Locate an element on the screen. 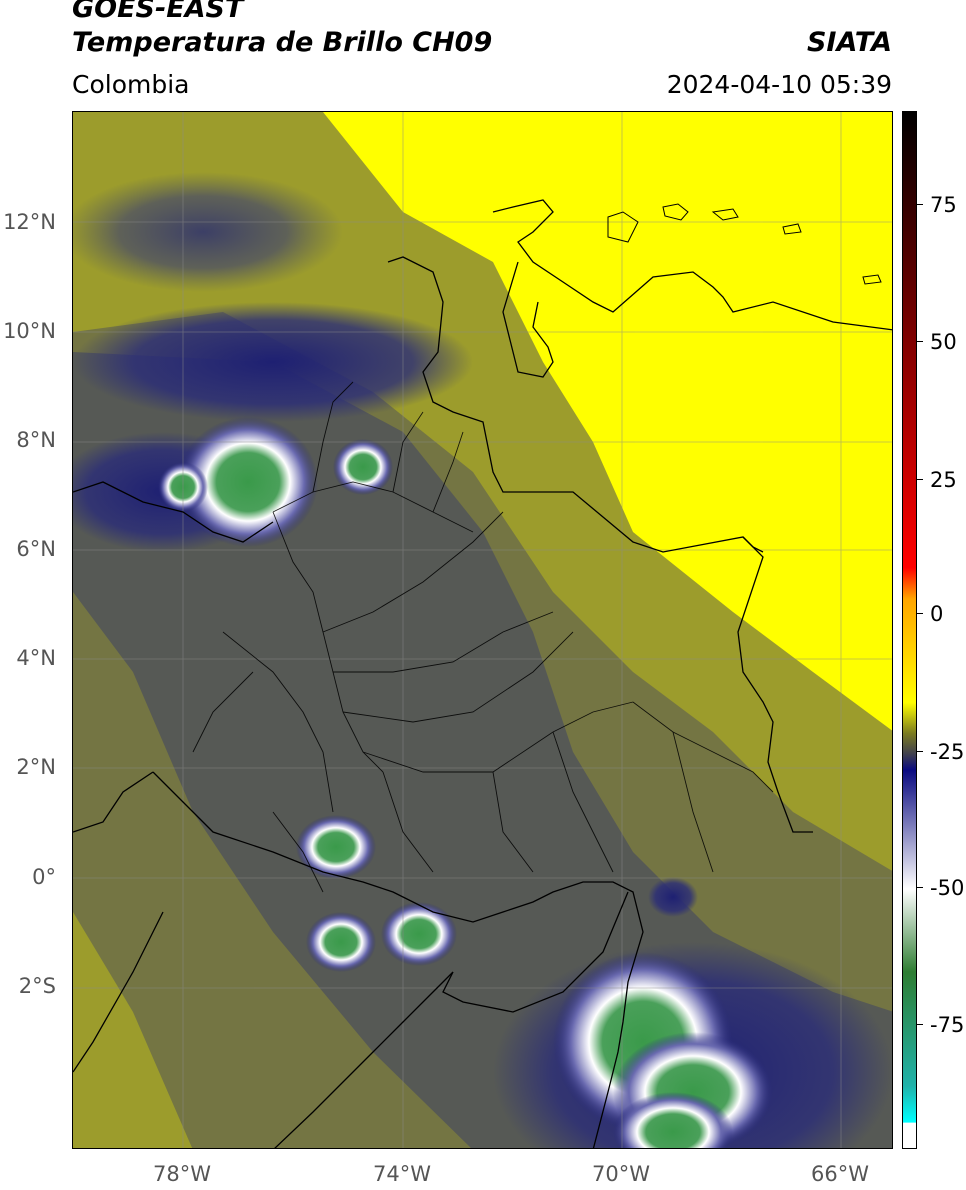  cloud-cluster-north is located at coordinates (273, 362).